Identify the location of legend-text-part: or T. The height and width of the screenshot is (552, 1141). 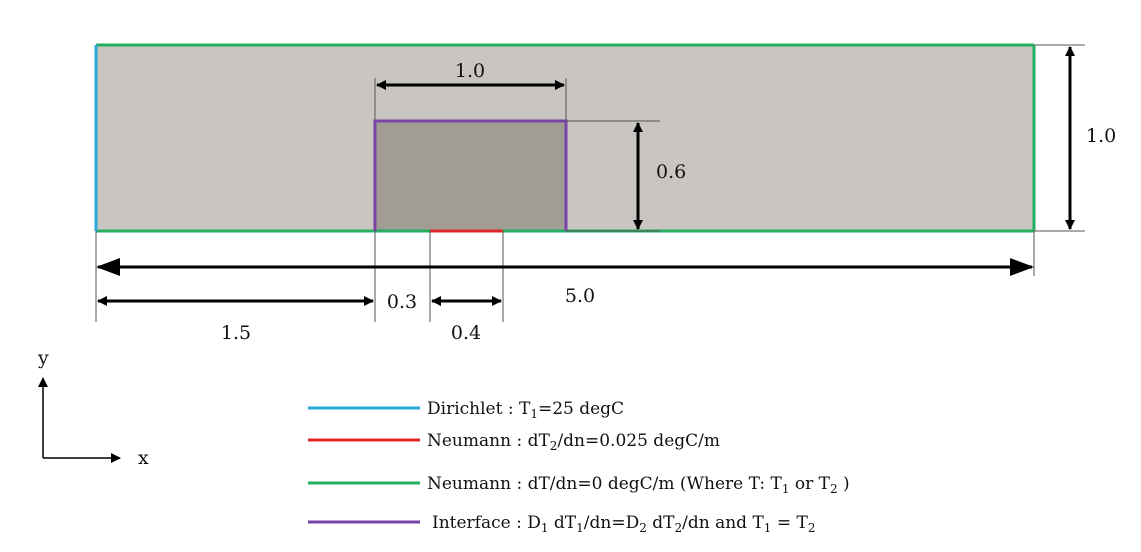
(809, 484).